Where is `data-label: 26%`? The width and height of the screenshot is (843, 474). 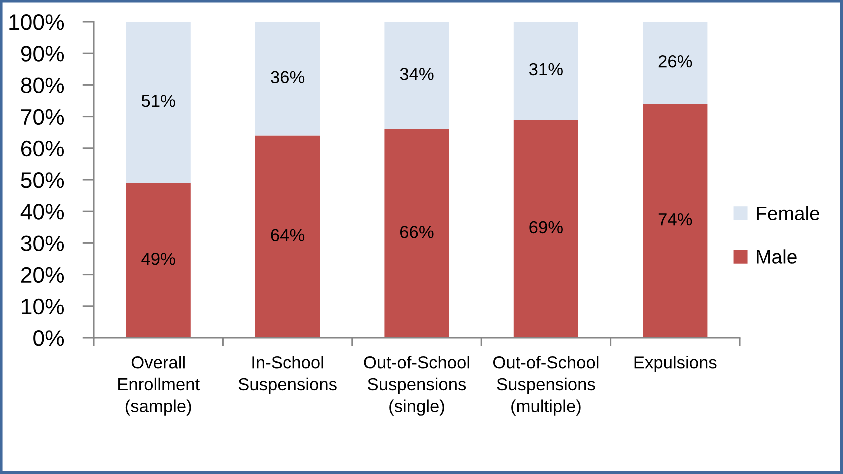 data-label: 26% is located at coordinates (675, 61).